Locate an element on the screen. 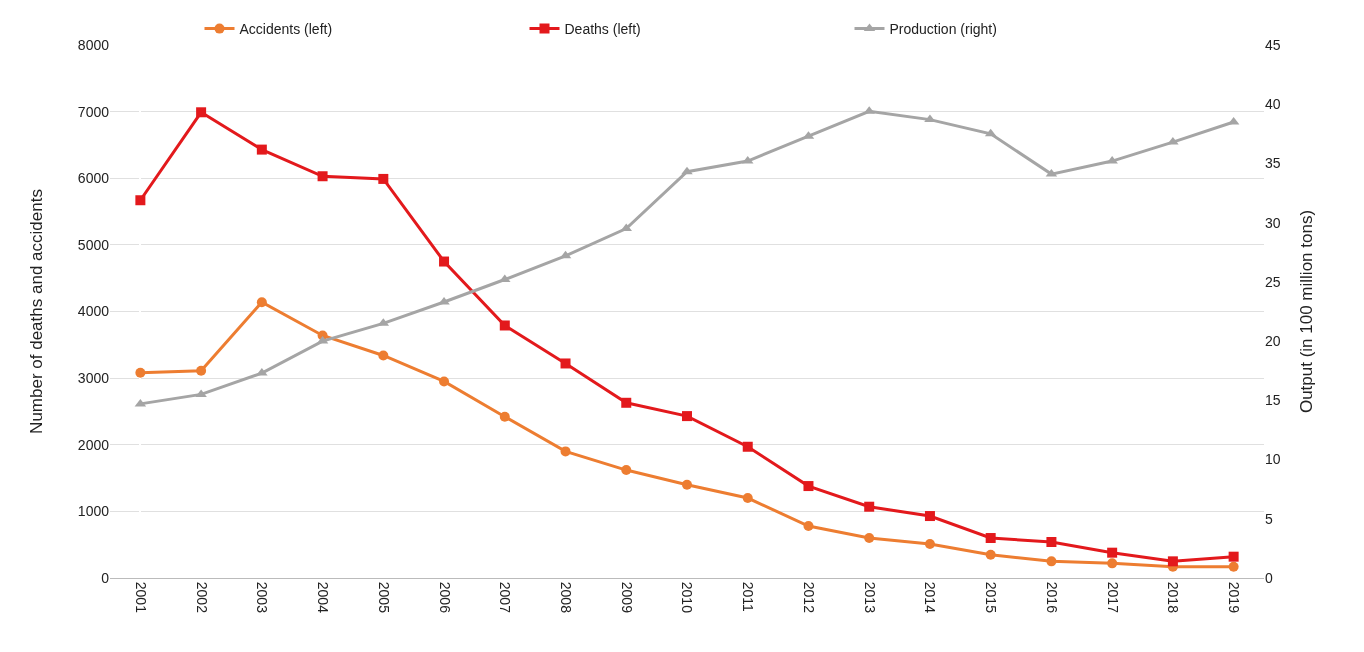 The height and width of the screenshot is (652, 1364). y-tick-label: 2000 is located at coordinates (93, 444).